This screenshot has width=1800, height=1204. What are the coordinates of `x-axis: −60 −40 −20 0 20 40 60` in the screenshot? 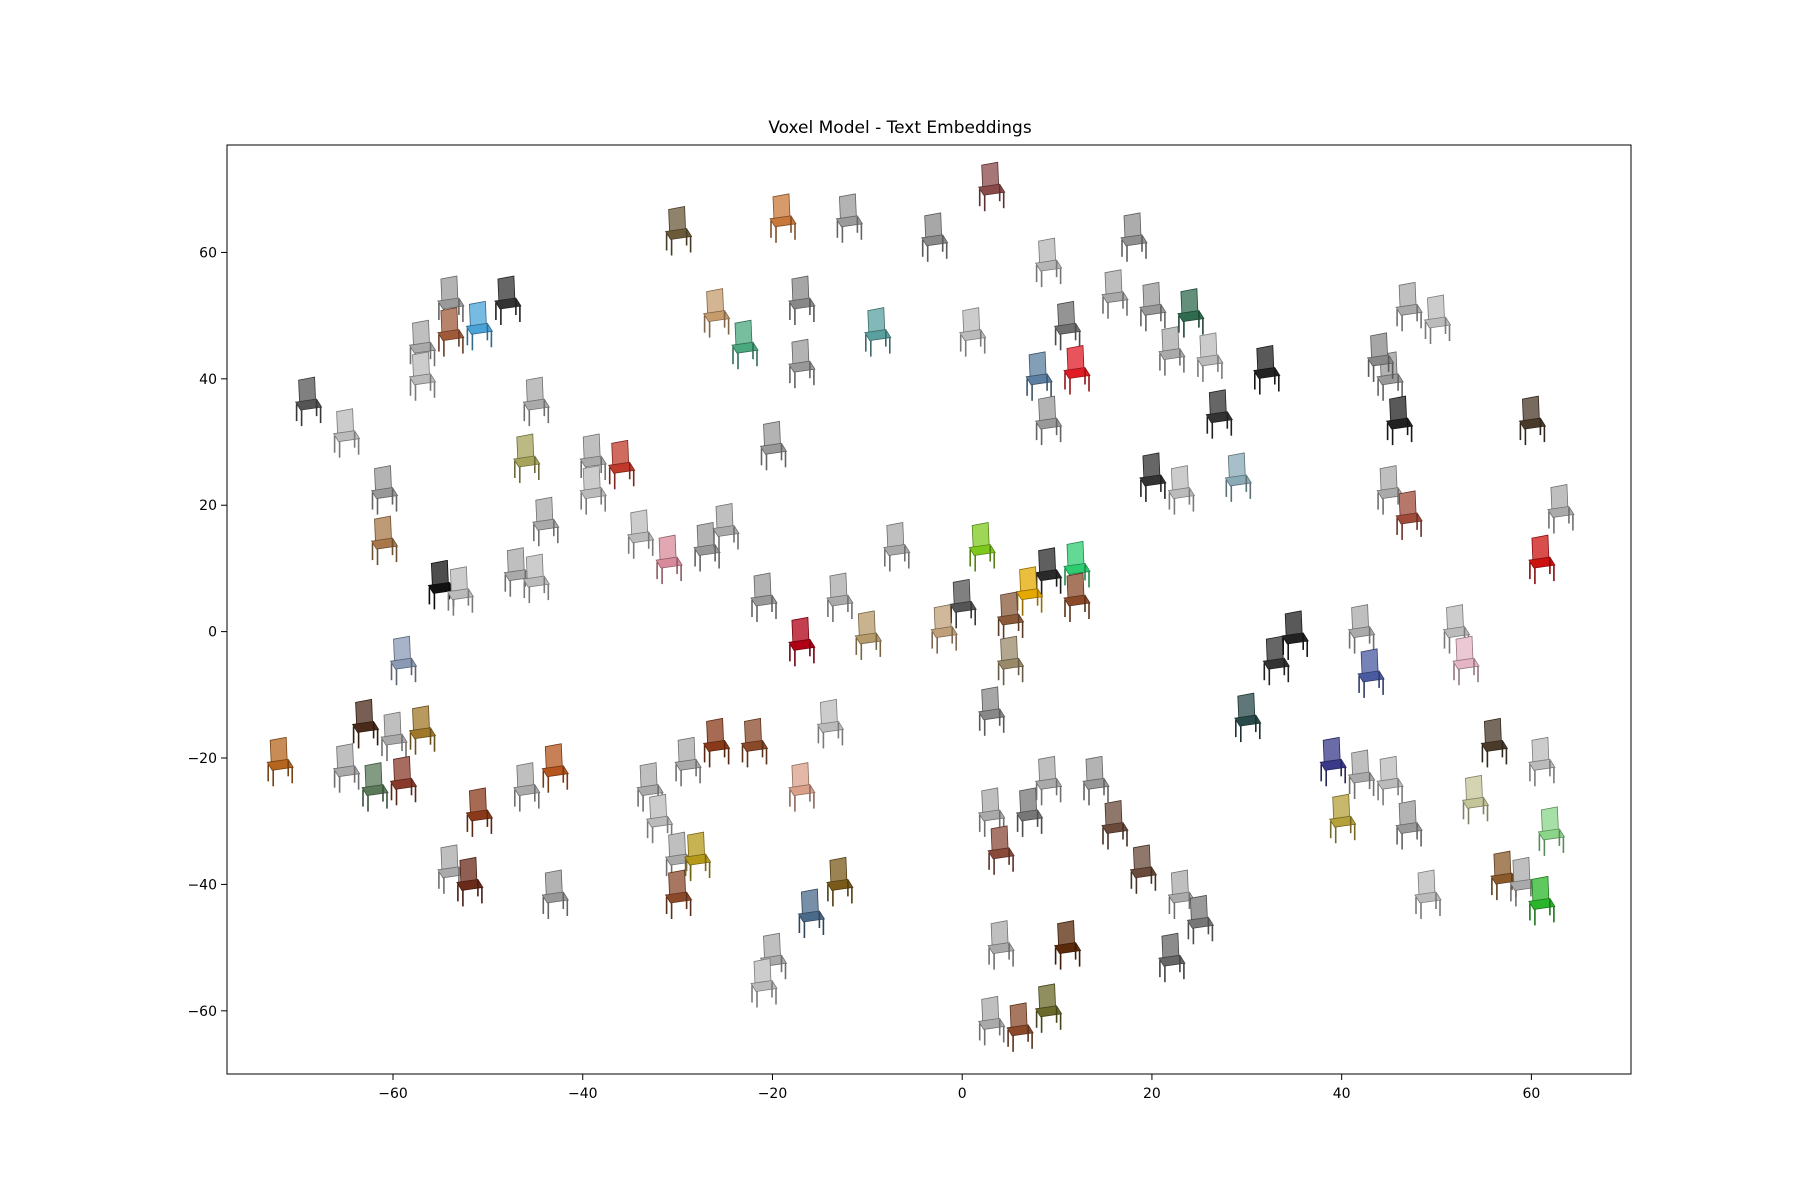 It's located at (959, 1088).